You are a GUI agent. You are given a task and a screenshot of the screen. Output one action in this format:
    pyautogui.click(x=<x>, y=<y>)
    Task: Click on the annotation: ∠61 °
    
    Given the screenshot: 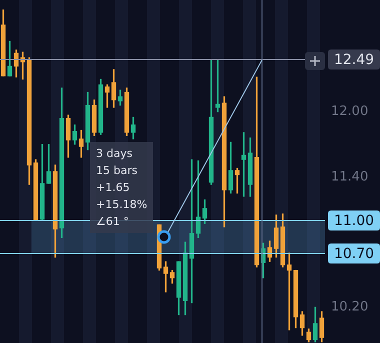 What is the action you would take?
    pyautogui.click(x=113, y=222)
    